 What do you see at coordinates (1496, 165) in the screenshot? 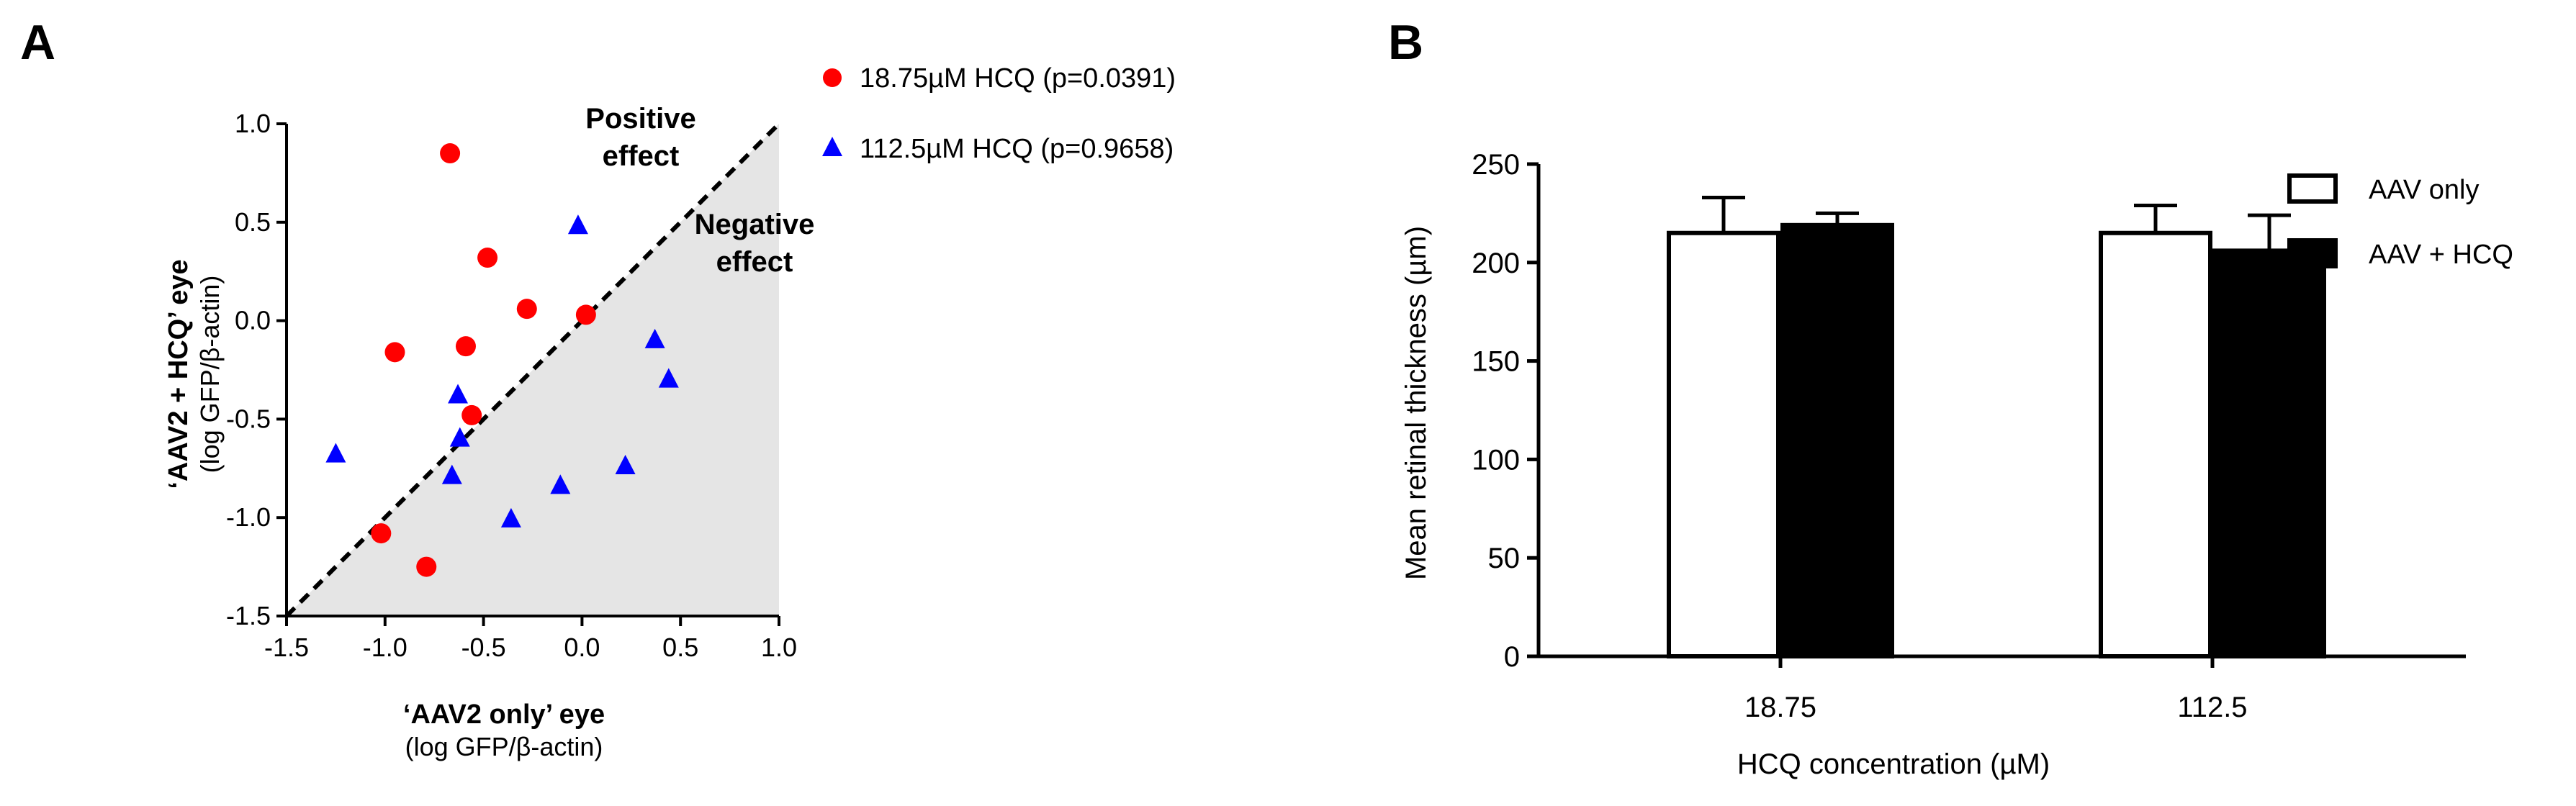
I see `panel-b-y-tick-label: 250` at bounding box center [1496, 165].